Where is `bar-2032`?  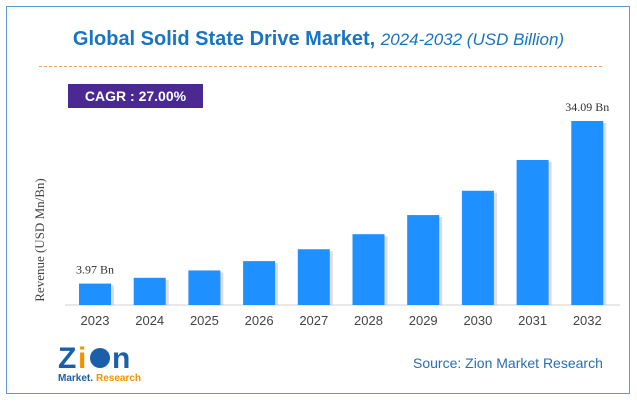
bar-2032 is located at coordinates (587, 213).